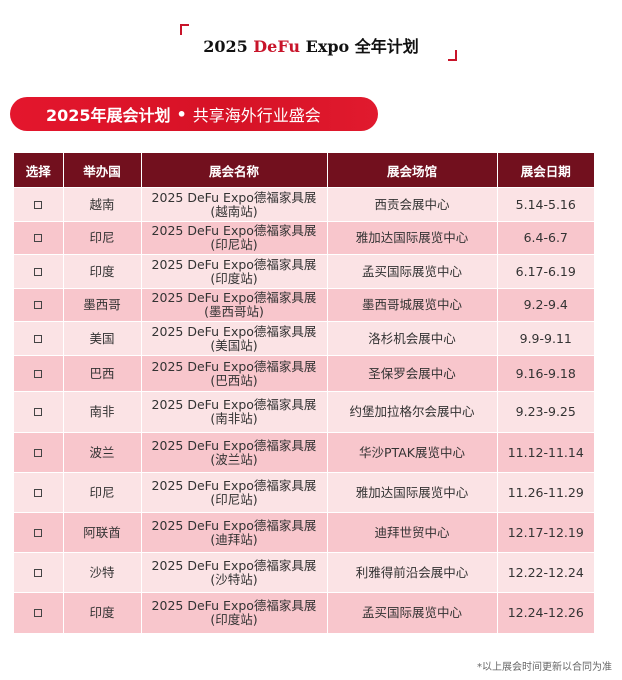 This screenshot has height=680, width=622. What do you see at coordinates (412, 373) in the screenshot?
I see `venue-cell: 圣保罗会展中心` at bounding box center [412, 373].